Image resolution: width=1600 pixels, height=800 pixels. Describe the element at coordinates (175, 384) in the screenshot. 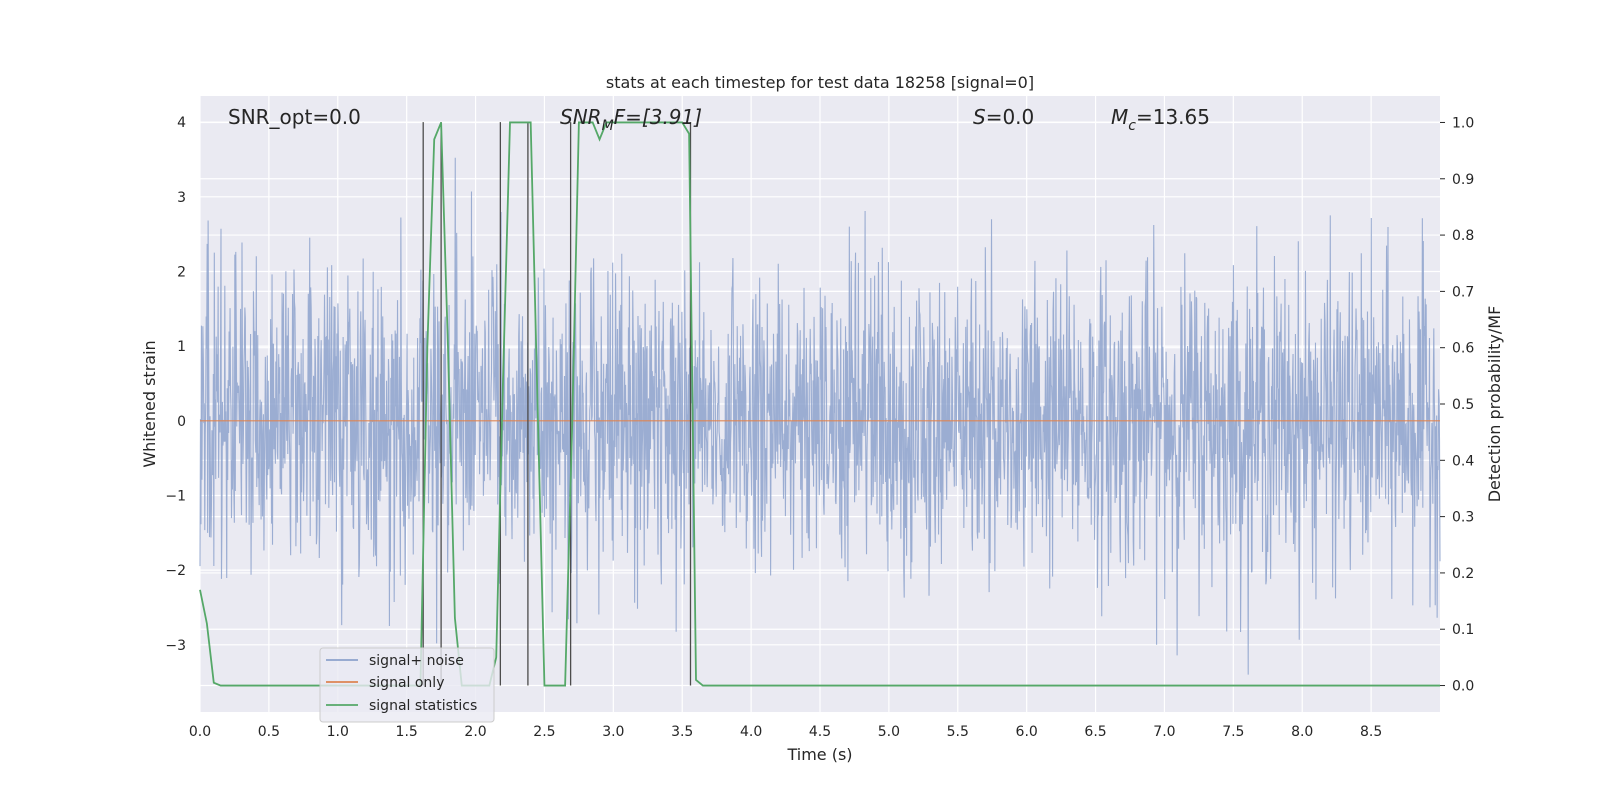

I see `y-ticks-left: 4 3 2 1 0 −1 −2 −3` at that location.